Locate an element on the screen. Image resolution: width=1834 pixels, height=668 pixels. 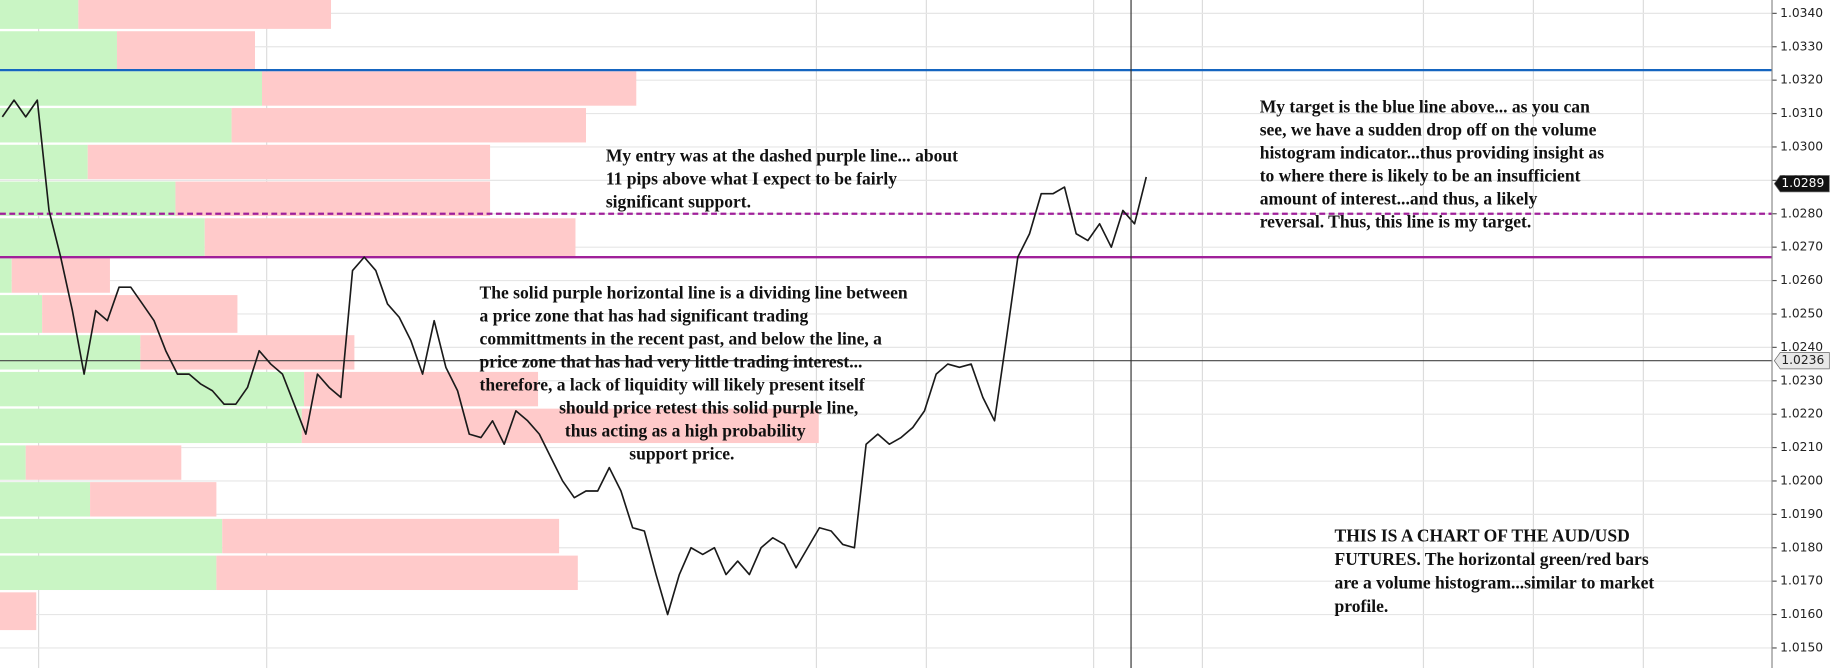
price-marker-label: 1.0236 is located at coordinates (1802, 360).